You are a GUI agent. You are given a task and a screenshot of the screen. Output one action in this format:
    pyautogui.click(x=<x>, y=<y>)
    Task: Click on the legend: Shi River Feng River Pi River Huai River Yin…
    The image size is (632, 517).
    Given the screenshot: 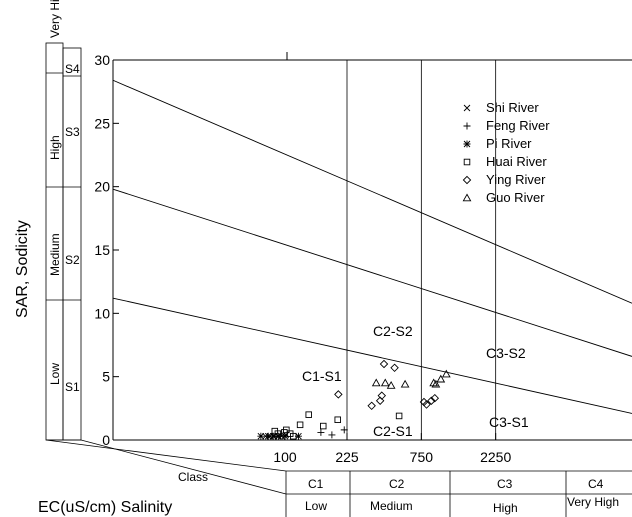 What is the action you would take?
    pyautogui.click(x=506, y=152)
    